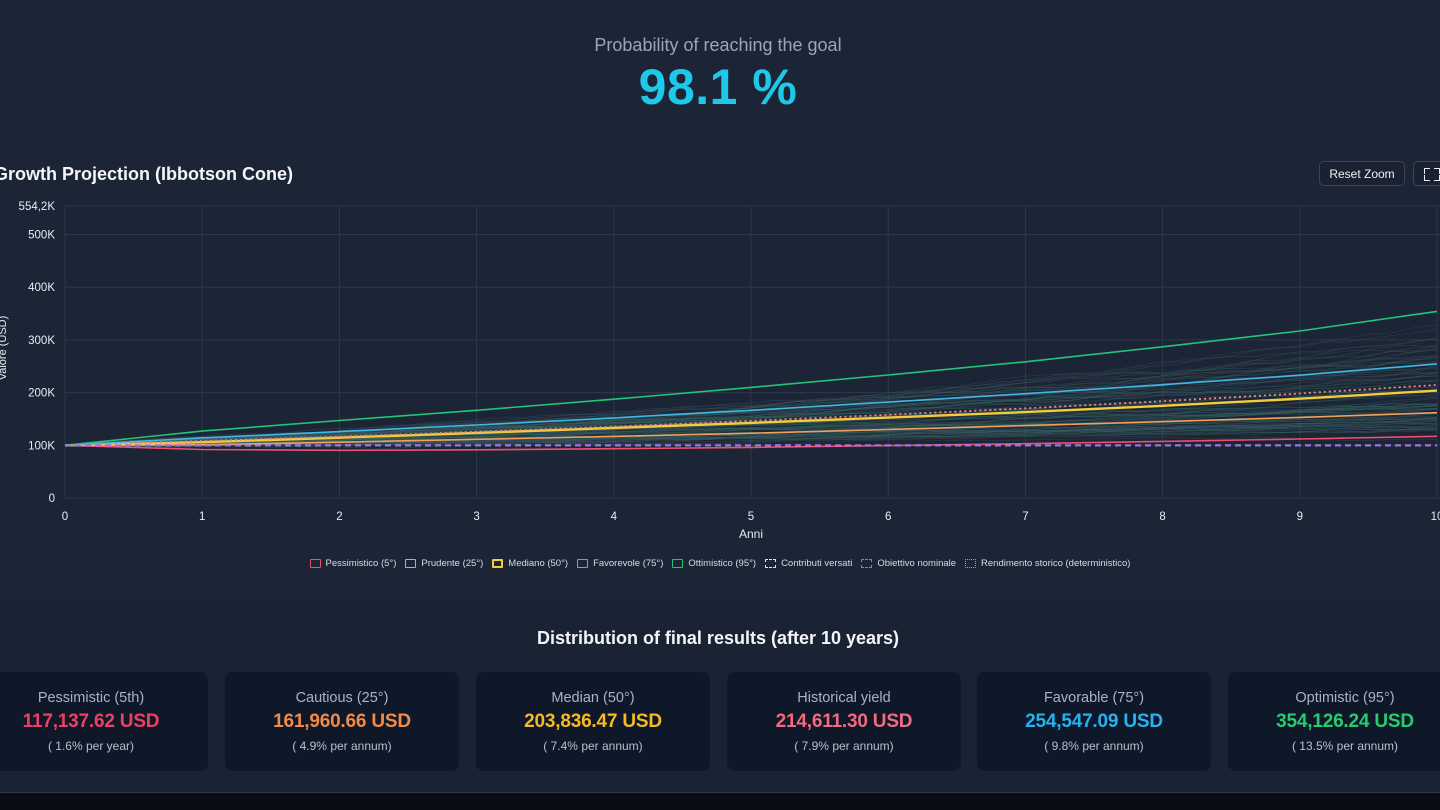 The image size is (1440, 810). I want to click on x-tick-label: 0, so click(65, 517).